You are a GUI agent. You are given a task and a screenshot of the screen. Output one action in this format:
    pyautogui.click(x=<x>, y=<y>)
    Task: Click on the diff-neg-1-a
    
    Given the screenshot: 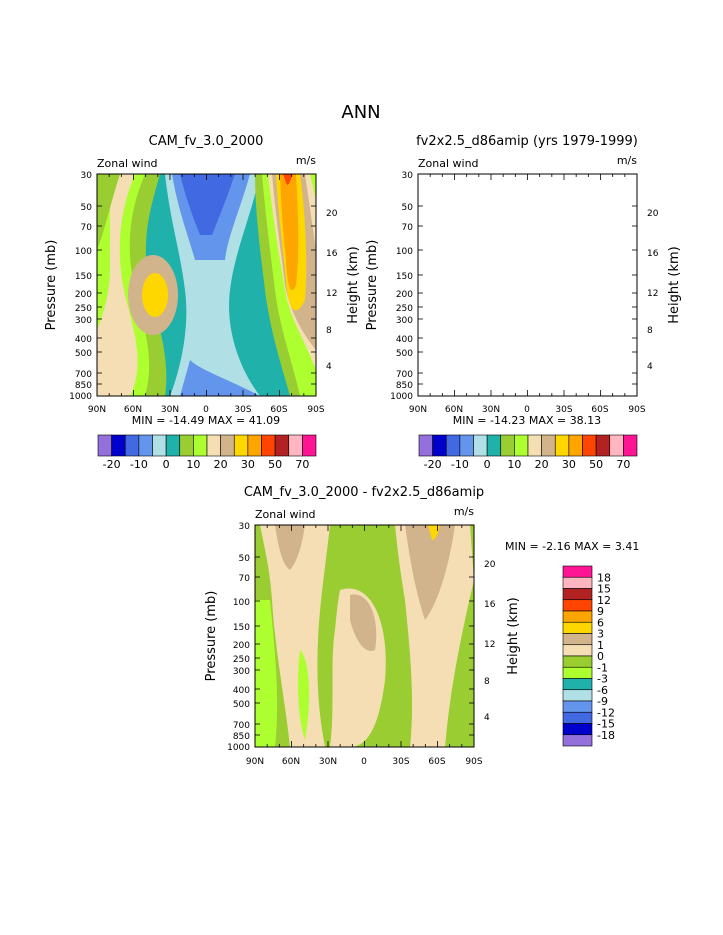 What is the action you would take?
    pyautogui.click(x=266, y=673)
    